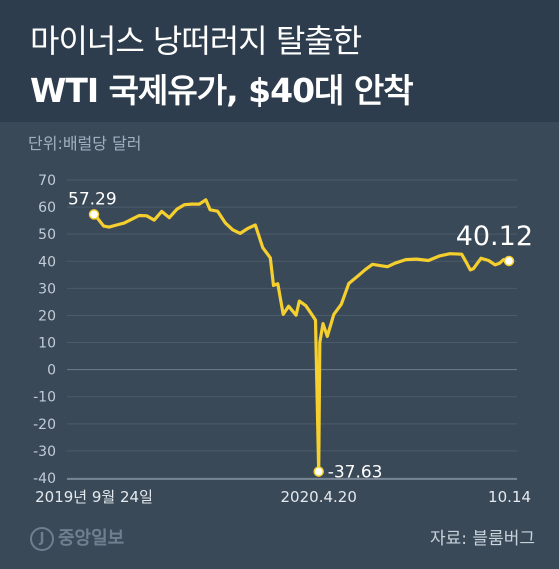 This screenshot has width=559, height=569. What do you see at coordinates (47, 262) in the screenshot?
I see `y-tick-label: 40` at bounding box center [47, 262].